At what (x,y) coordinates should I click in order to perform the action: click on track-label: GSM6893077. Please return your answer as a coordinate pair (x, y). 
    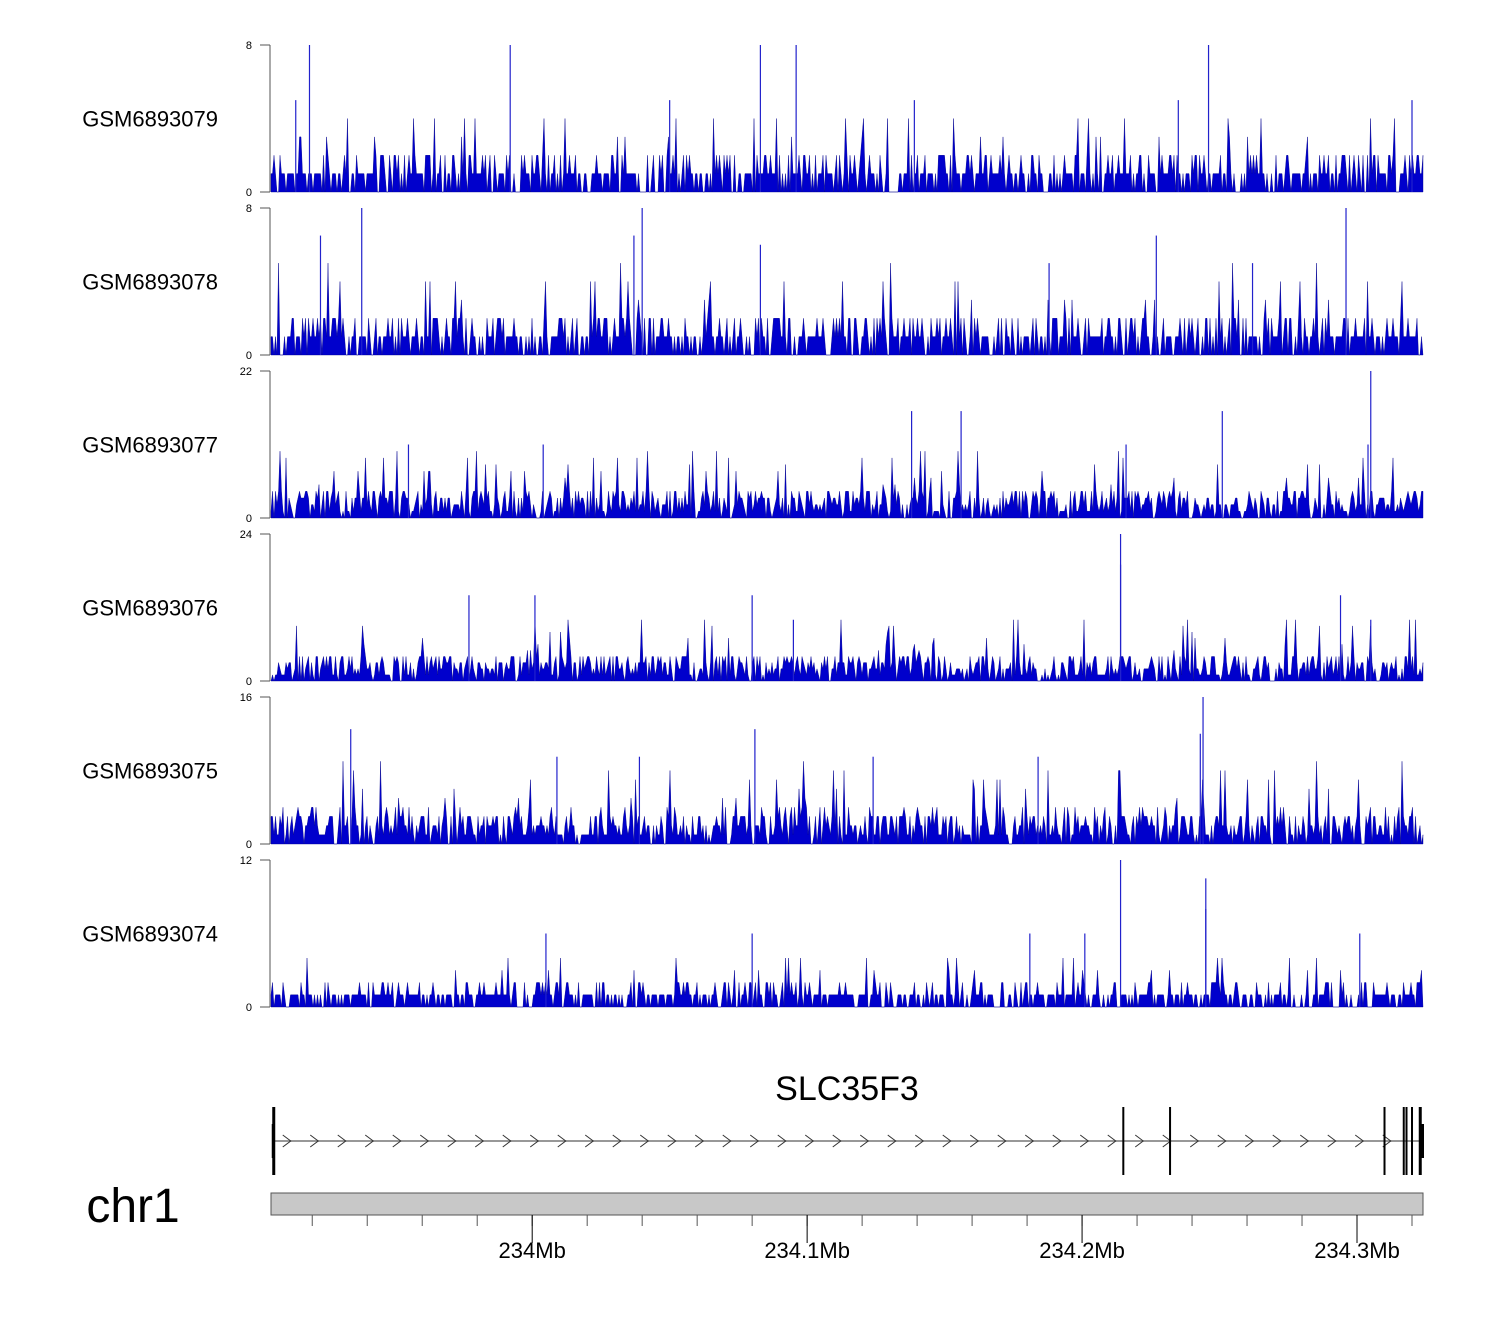
    Looking at the image, I should click on (150, 445).